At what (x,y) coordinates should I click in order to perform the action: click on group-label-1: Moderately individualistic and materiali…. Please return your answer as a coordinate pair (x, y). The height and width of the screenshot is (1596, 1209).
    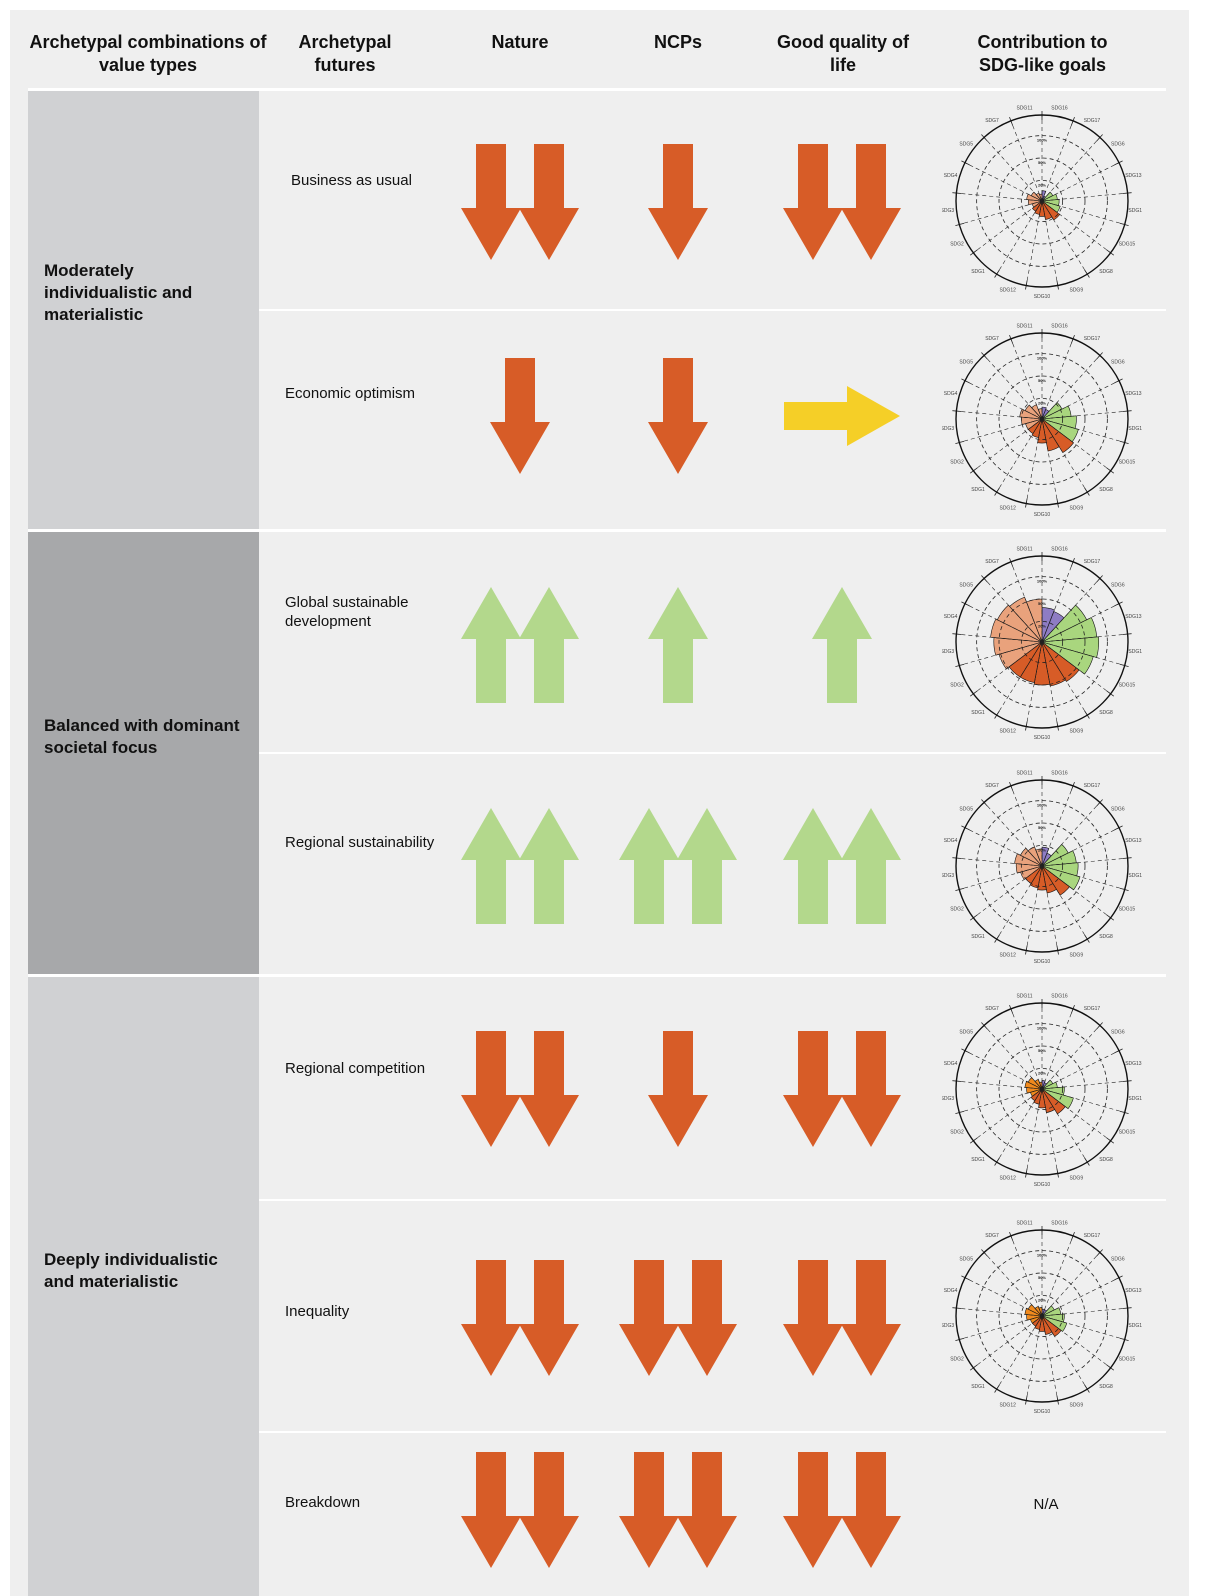
    Looking at the image, I should click on (118, 292).